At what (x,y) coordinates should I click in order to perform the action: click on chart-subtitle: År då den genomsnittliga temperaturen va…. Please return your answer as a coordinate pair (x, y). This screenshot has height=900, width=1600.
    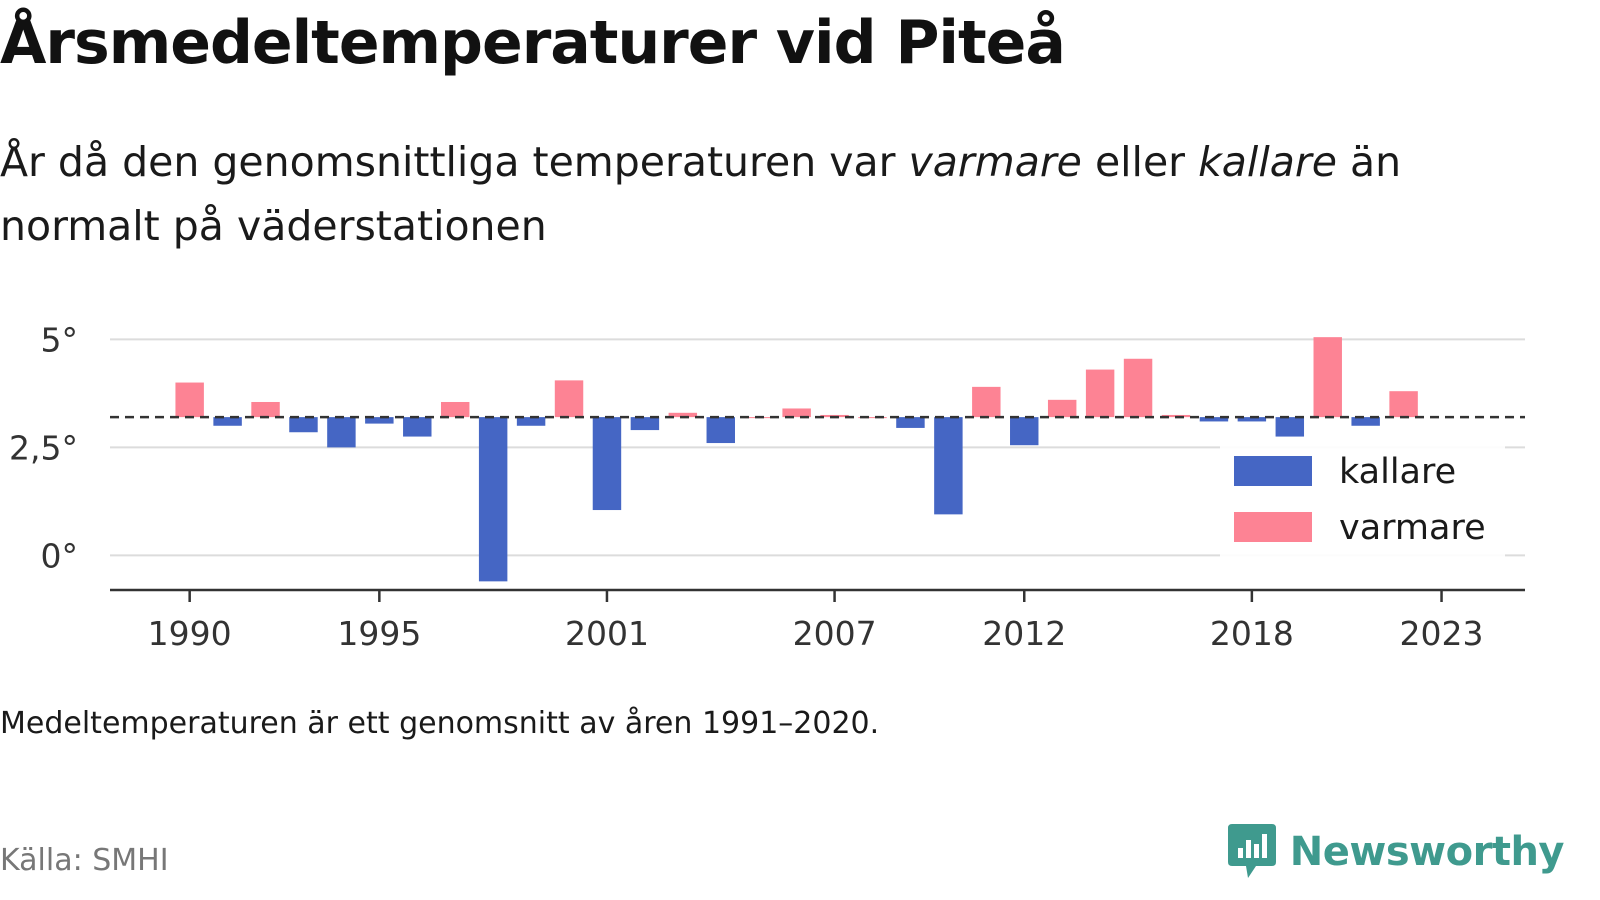
    Looking at the image, I should click on (780, 194).